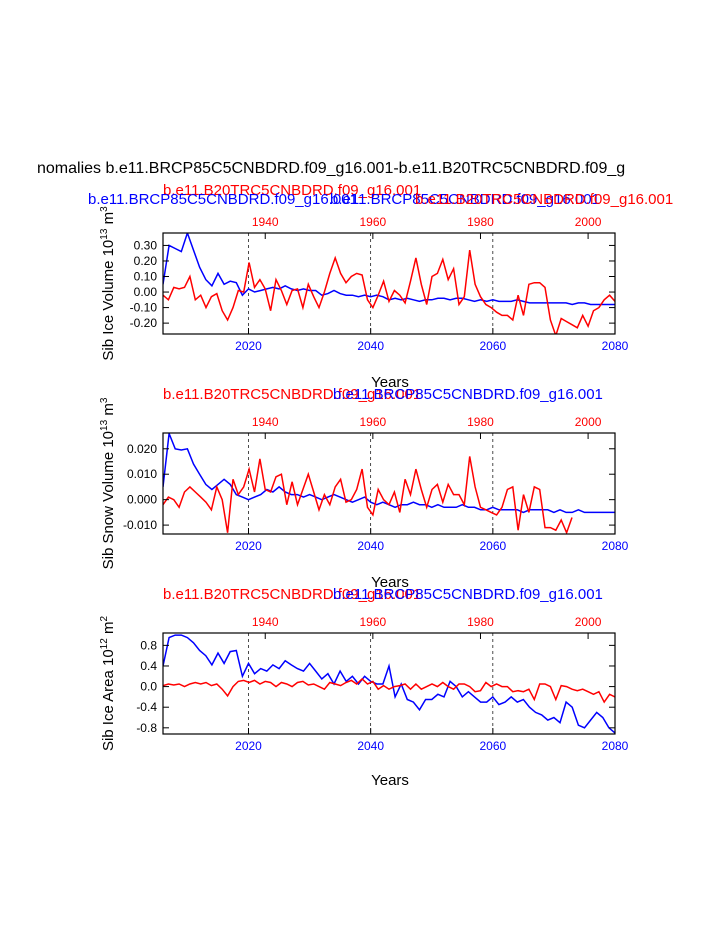 The height and width of the screenshot is (935, 723). Describe the element at coordinates (142, 500) in the screenshot. I see `y-tick-label: 0.000` at that location.